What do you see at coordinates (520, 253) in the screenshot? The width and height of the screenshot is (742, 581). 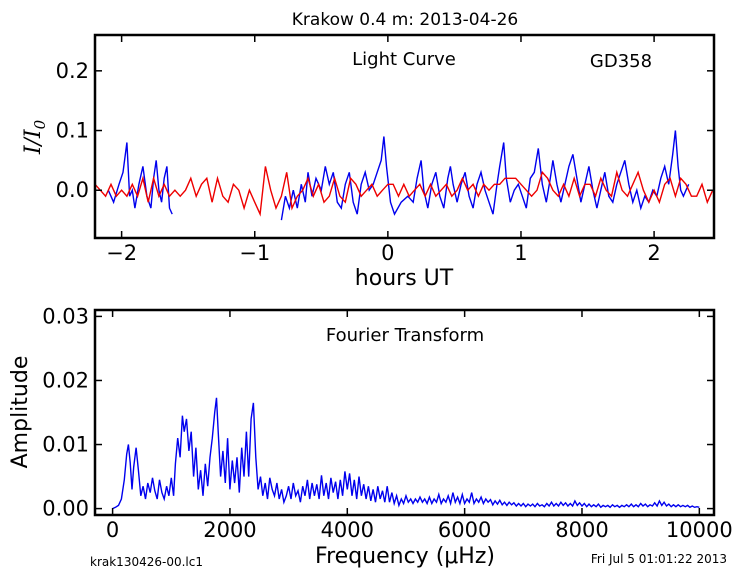 I see `light-curve-xtick-label: 1` at bounding box center [520, 253].